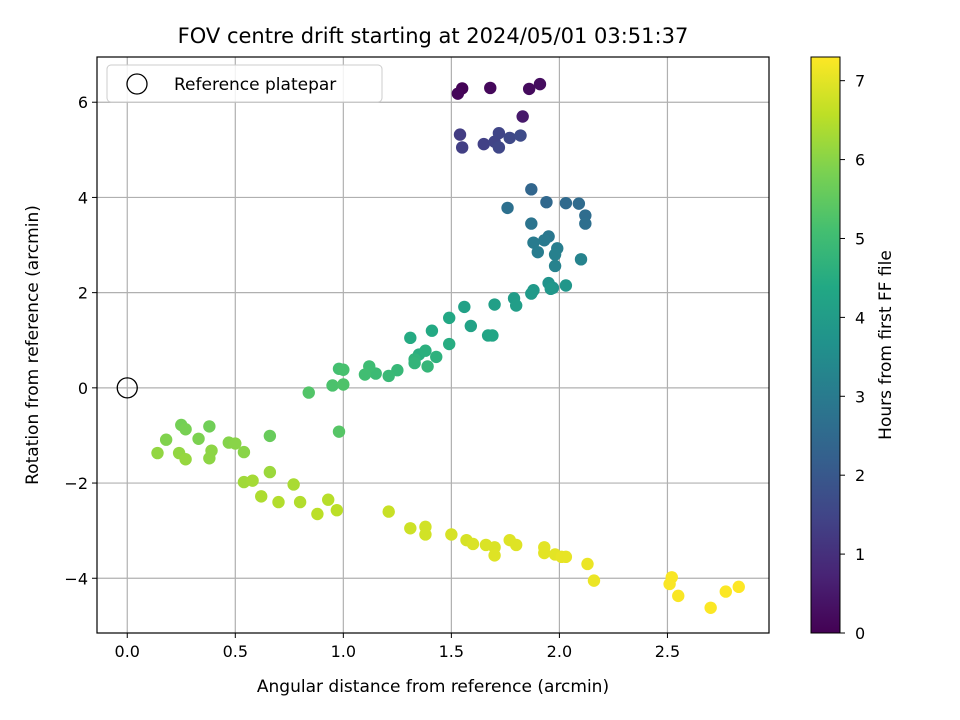 Image resolution: width=960 pixels, height=720 pixels. Describe the element at coordinates (127, 651) in the screenshot. I see `x-tick-label: 0.0` at that location.